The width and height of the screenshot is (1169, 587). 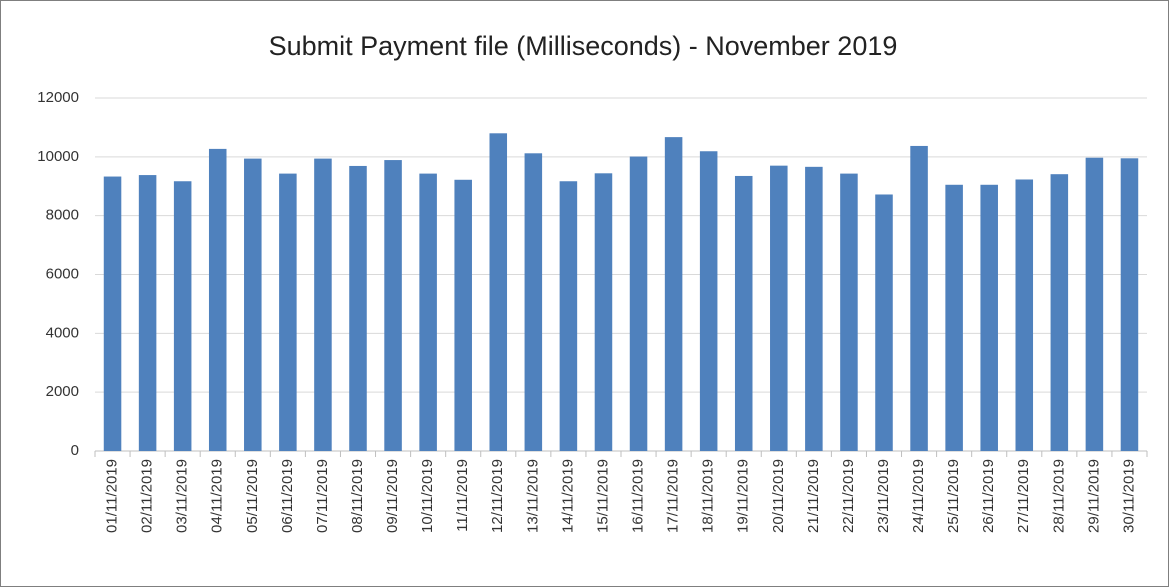 I want to click on x-tick-label: 01/11/2019, so click(x=112, y=496).